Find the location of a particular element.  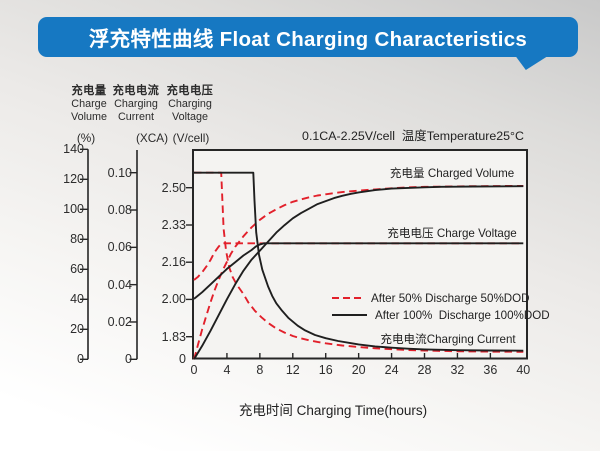

x-axis-title: 充电时间 Charging Time(hours) is located at coordinates (333, 410).